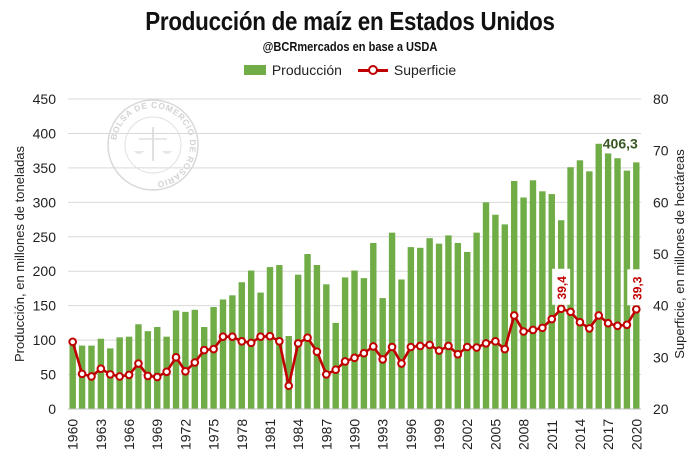  What do you see at coordinates (129, 434) in the screenshot?
I see `x-tick-label: 1966` at bounding box center [129, 434].